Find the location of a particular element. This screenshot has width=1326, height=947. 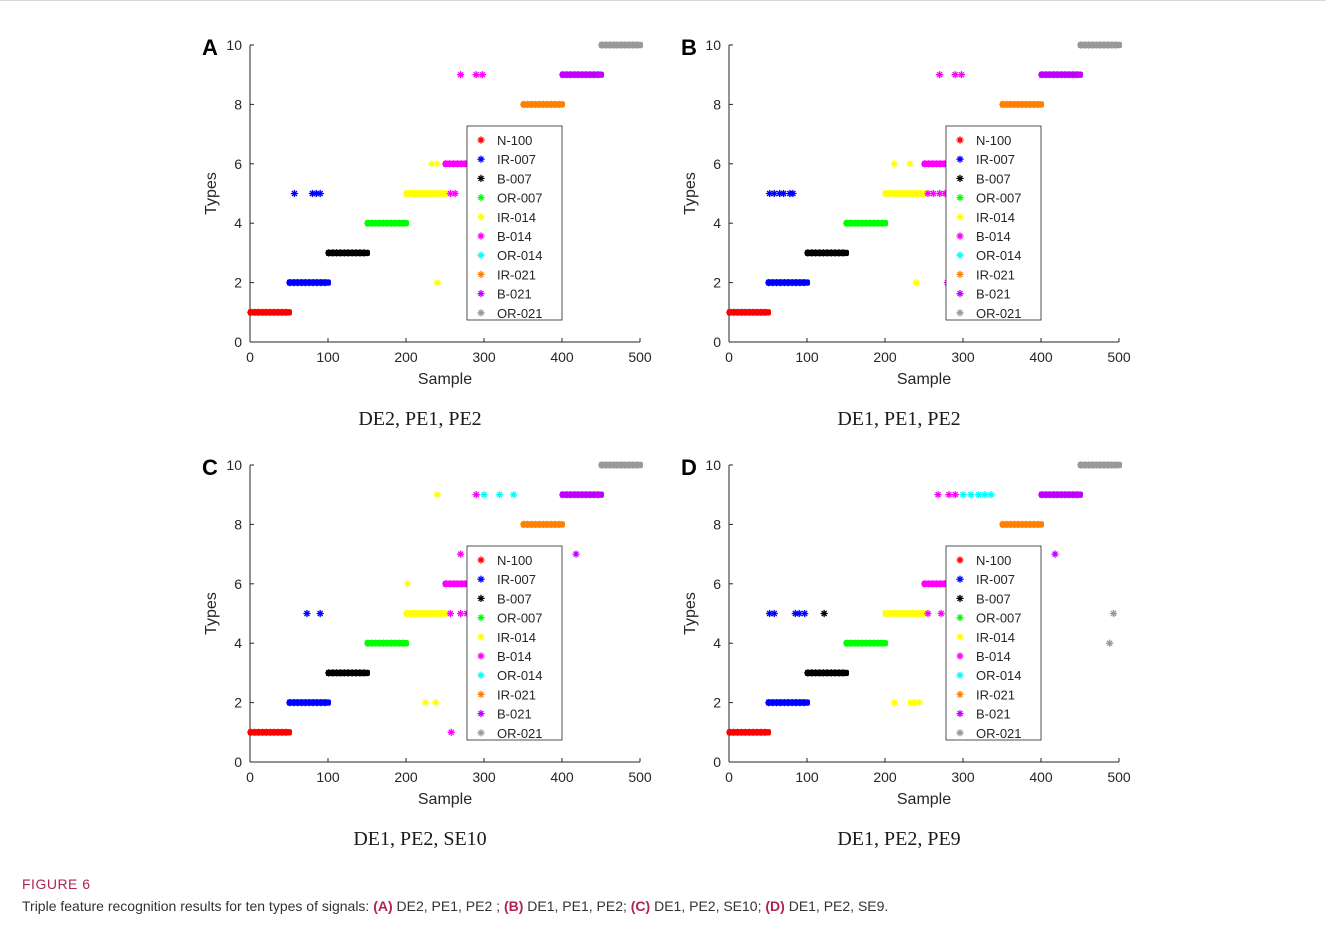

panel-caption: DE1, PE2, SE10 is located at coordinates (420, 839).